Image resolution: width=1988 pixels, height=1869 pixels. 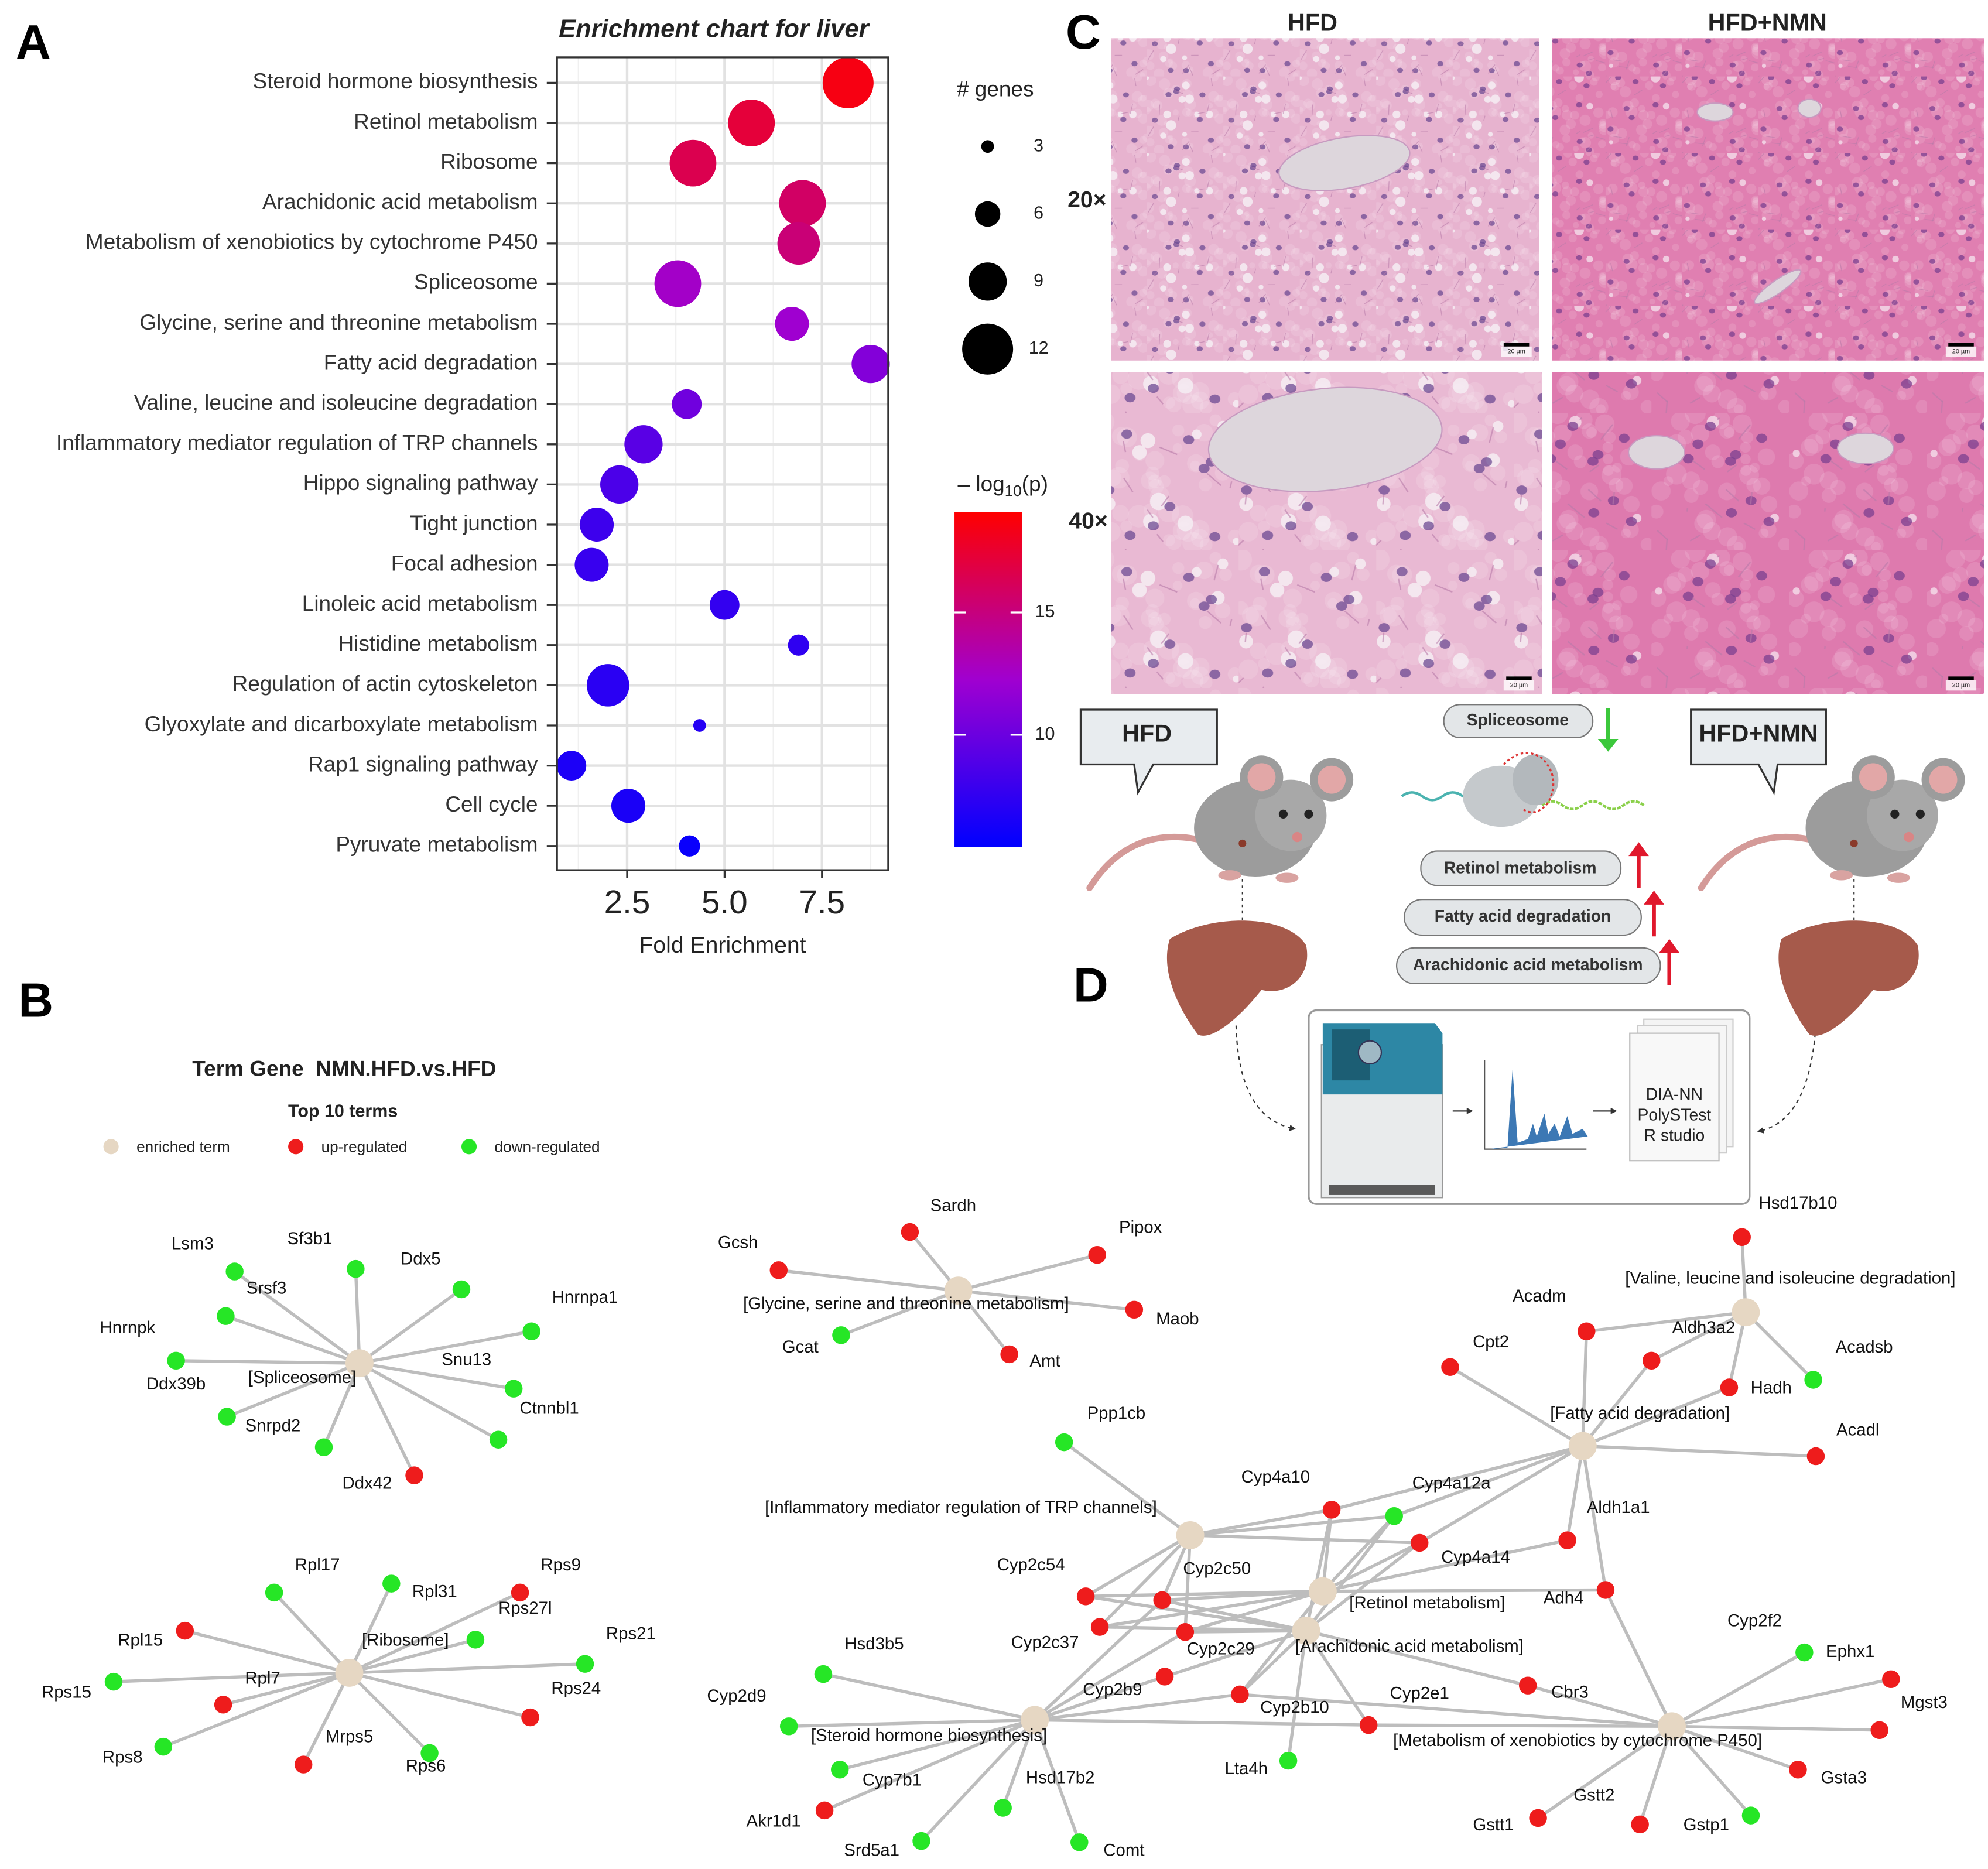 I want to click on node-label: Cyp2e1, so click(x=1420, y=1693).